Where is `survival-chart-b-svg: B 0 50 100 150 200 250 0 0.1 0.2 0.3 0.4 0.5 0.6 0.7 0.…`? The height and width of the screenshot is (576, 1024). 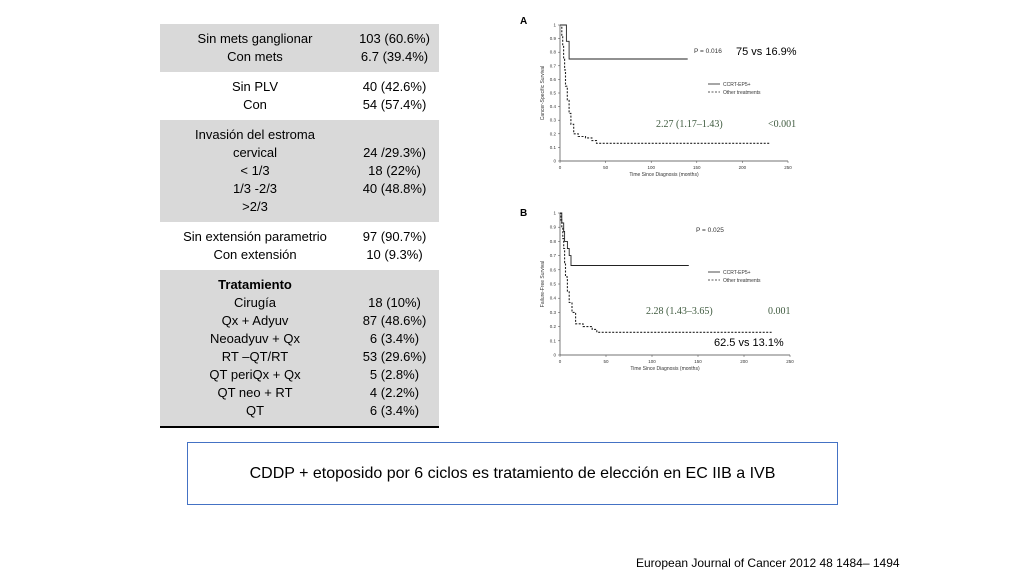
survival-chart-b-svg: B 0 50 100 150 200 250 0 0.1 0.2 0.3 0.4 0.5 0.6 0.7 0.… is located at coordinates (657, 290).